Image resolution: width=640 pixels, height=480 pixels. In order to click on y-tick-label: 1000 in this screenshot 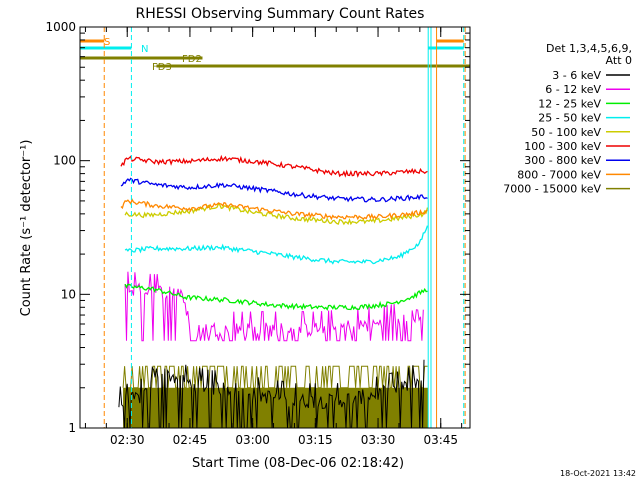, I will do `click(60, 27)`.